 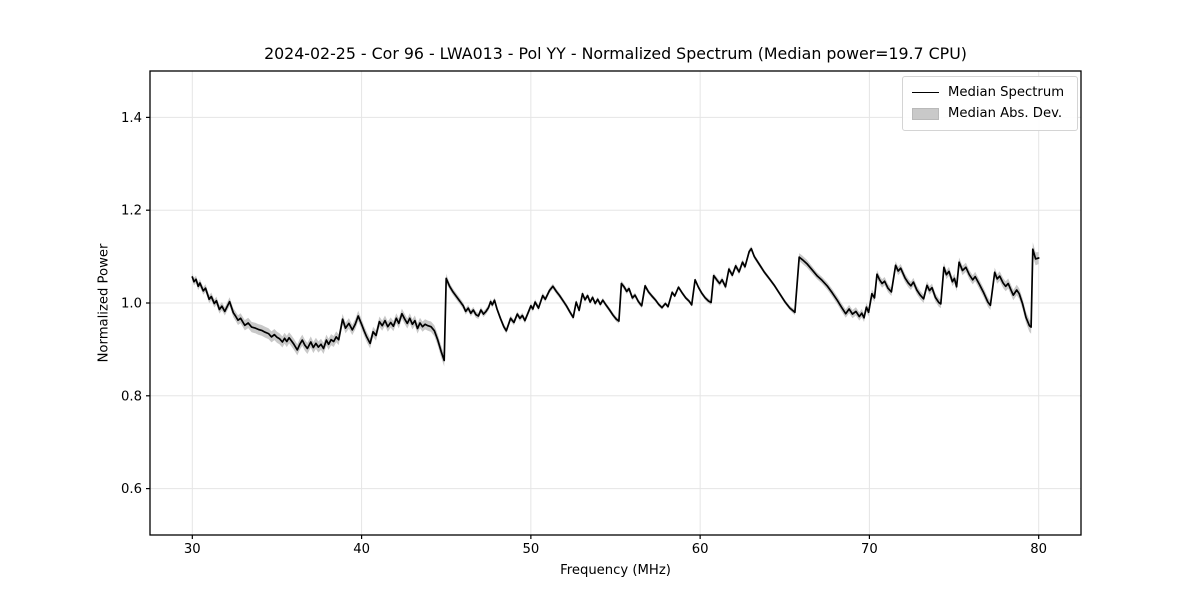 What do you see at coordinates (869, 549) in the screenshot?
I see `x-tick-label: 70` at bounding box center [869, 549].